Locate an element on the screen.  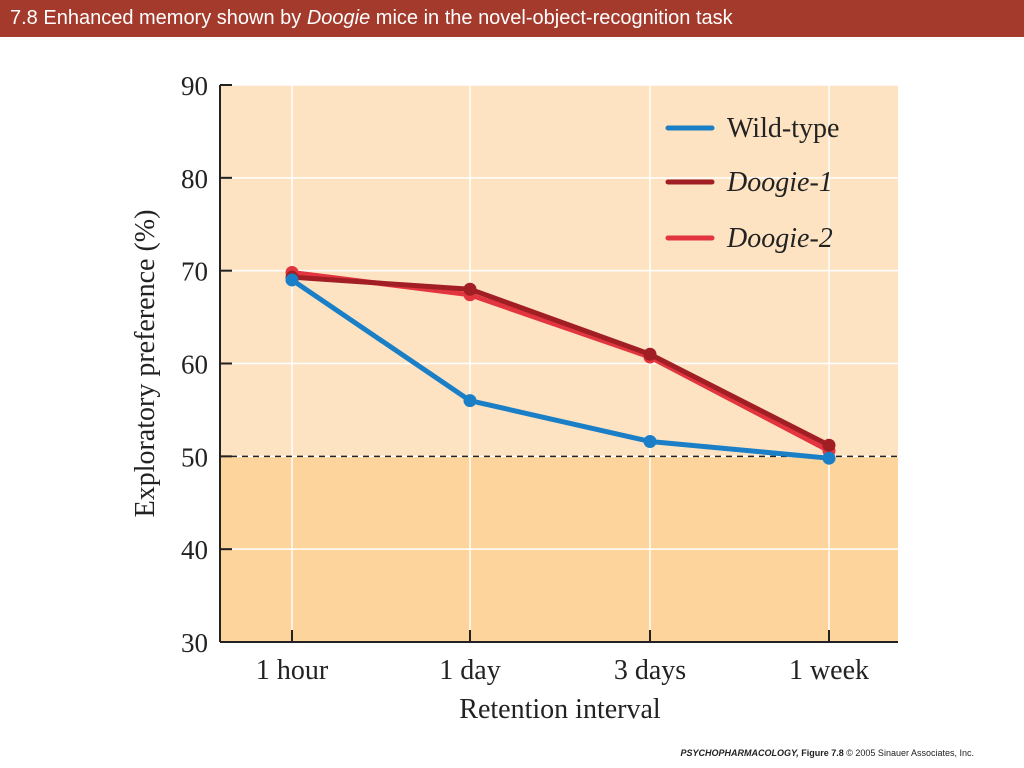
y-tick-label: 60 is located at coordinates (194, 365).